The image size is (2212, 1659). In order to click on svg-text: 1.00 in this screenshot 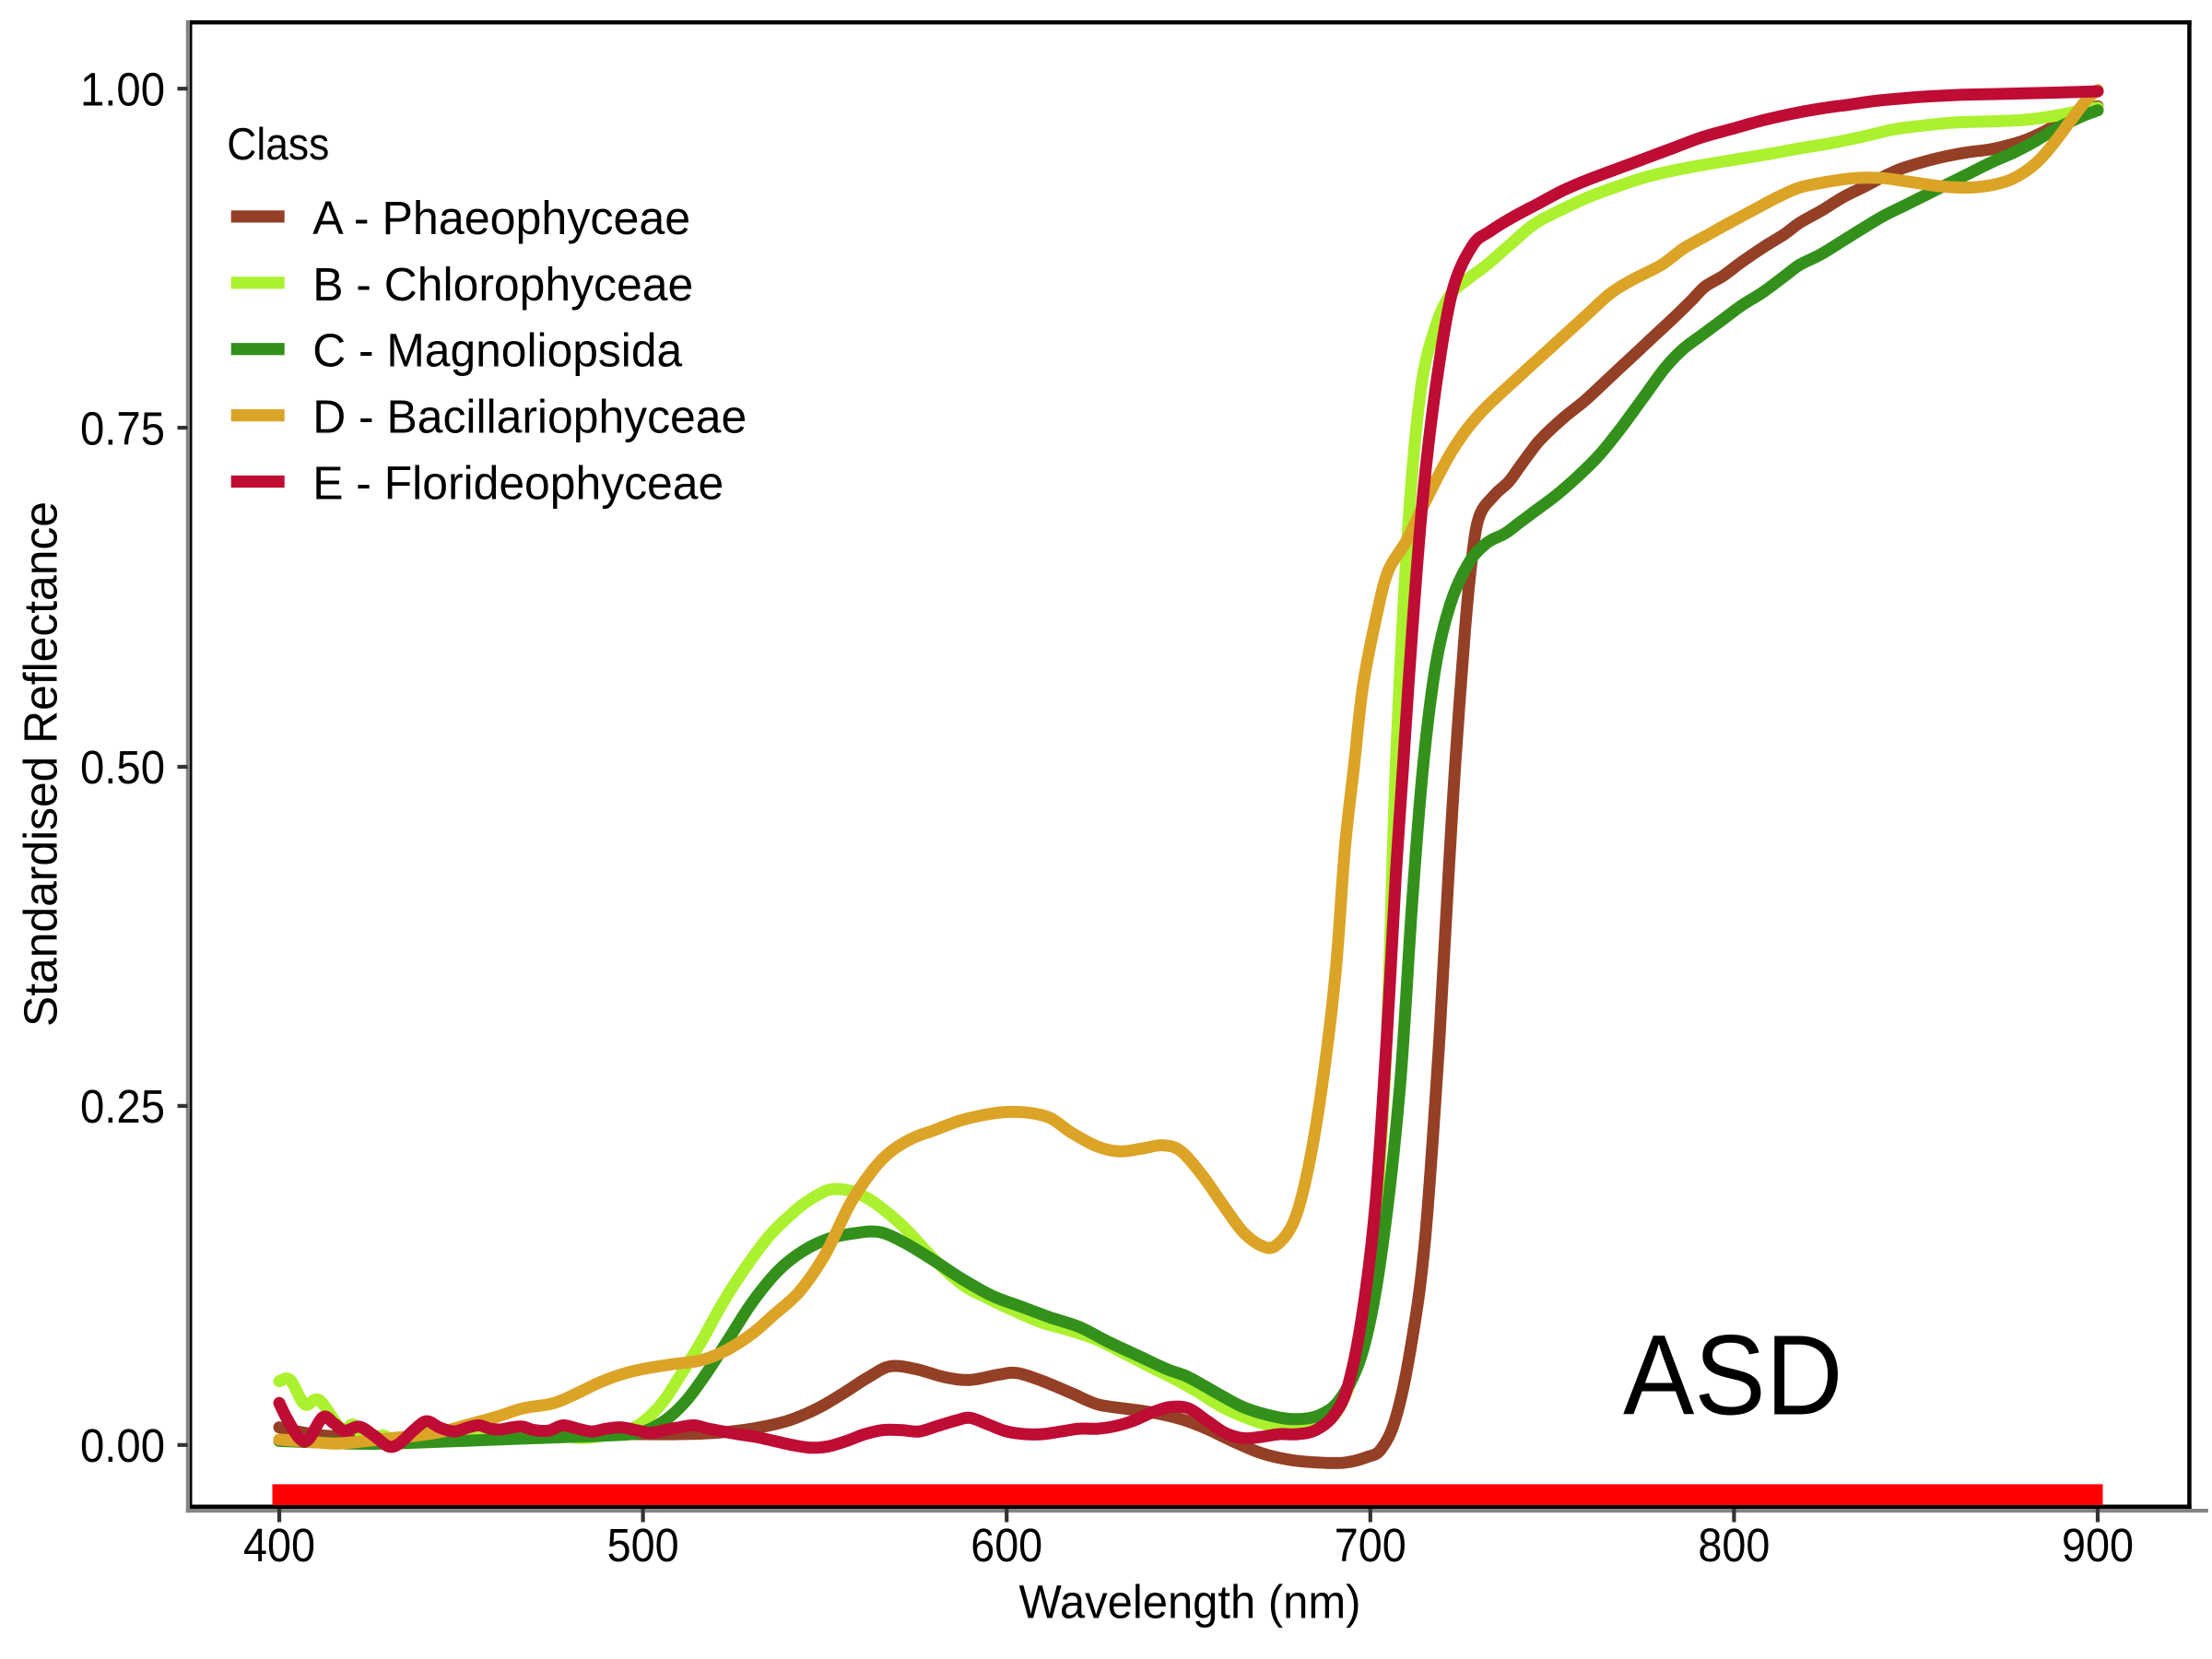, I will do `click(122, 89)`.